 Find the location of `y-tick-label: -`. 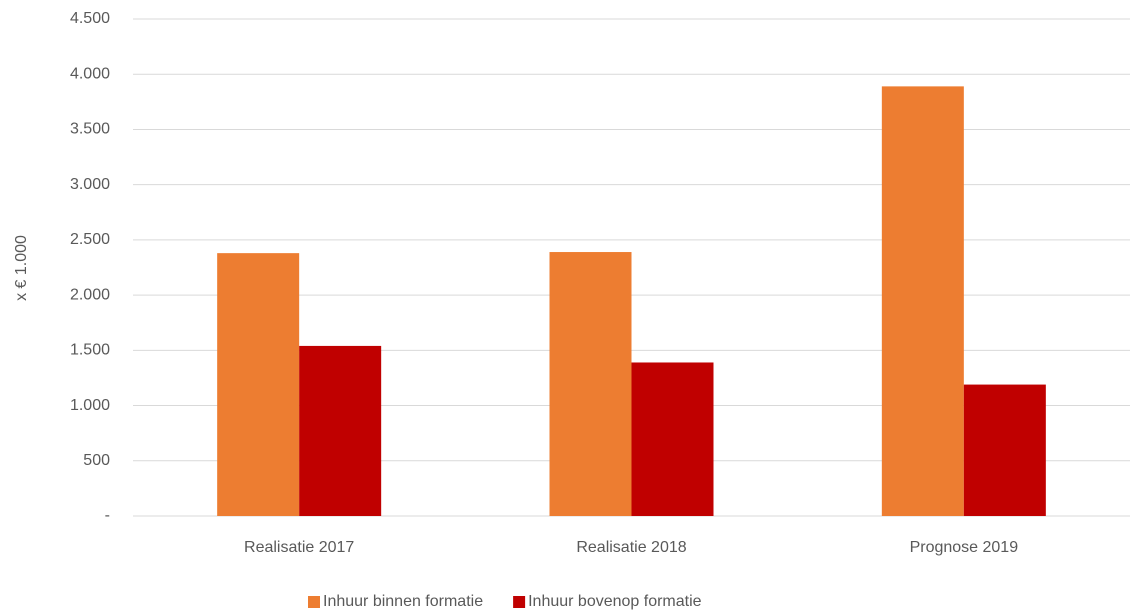

y-tick-label: - is located at coordinates (107, 515).